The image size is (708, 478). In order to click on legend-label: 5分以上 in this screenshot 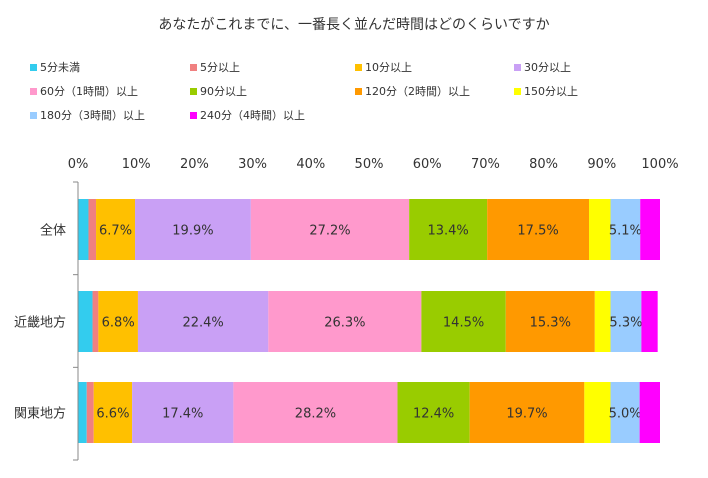, I will do `click(220, 67)`.